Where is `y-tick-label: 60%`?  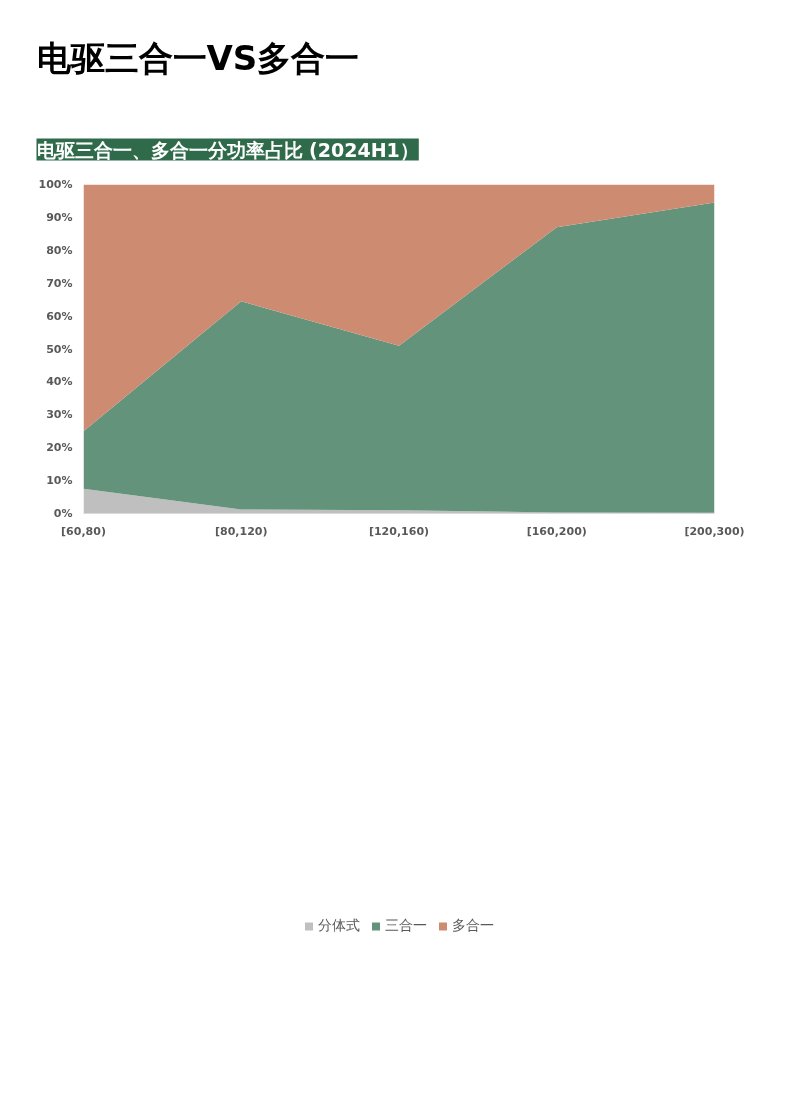
y-tick-label: 60% is located at coordinates (59, 316).